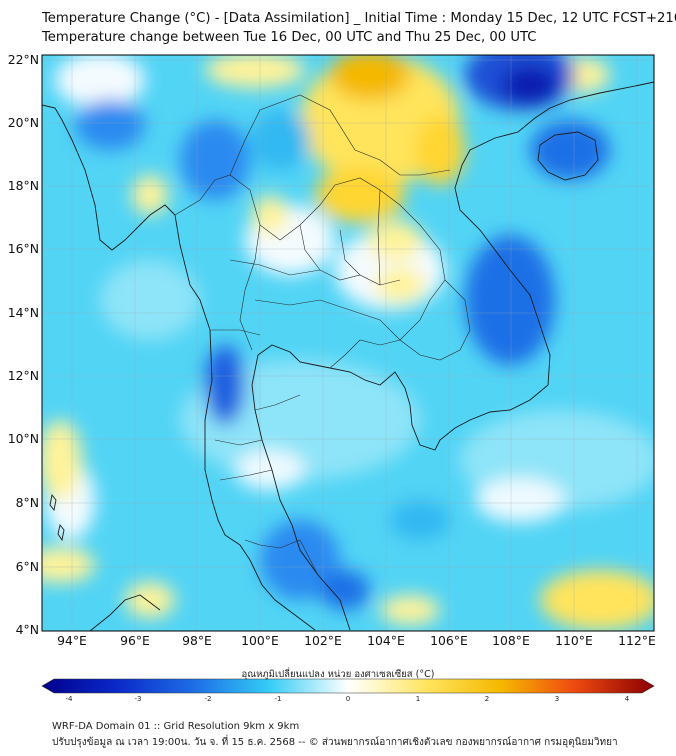 The height and width of the screenshot is (756, 676). Describe the element at coordinates (557, 699) in the screenshot. I see `colorbar-tick: 3` at that location.